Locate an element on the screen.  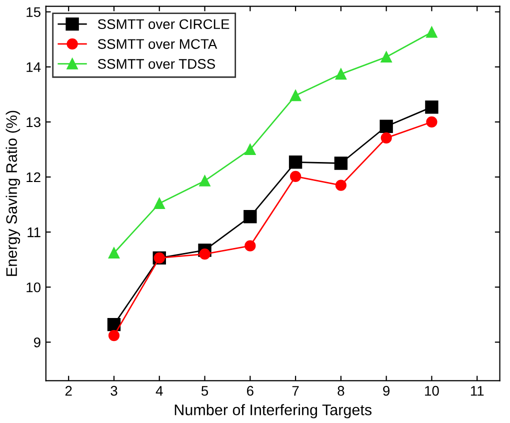
x-tick-label: 3 is located at coordinates (114, 391).